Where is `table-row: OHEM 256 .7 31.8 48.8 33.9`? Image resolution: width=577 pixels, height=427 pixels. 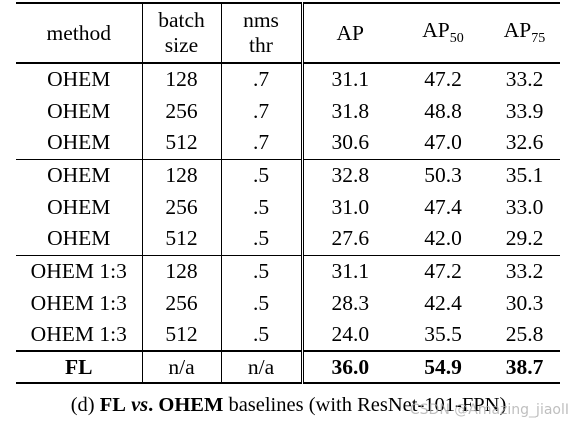
table-row: OHEM 256 .7 31.8 48.8 33.9 is located at coordinates (288, 111).